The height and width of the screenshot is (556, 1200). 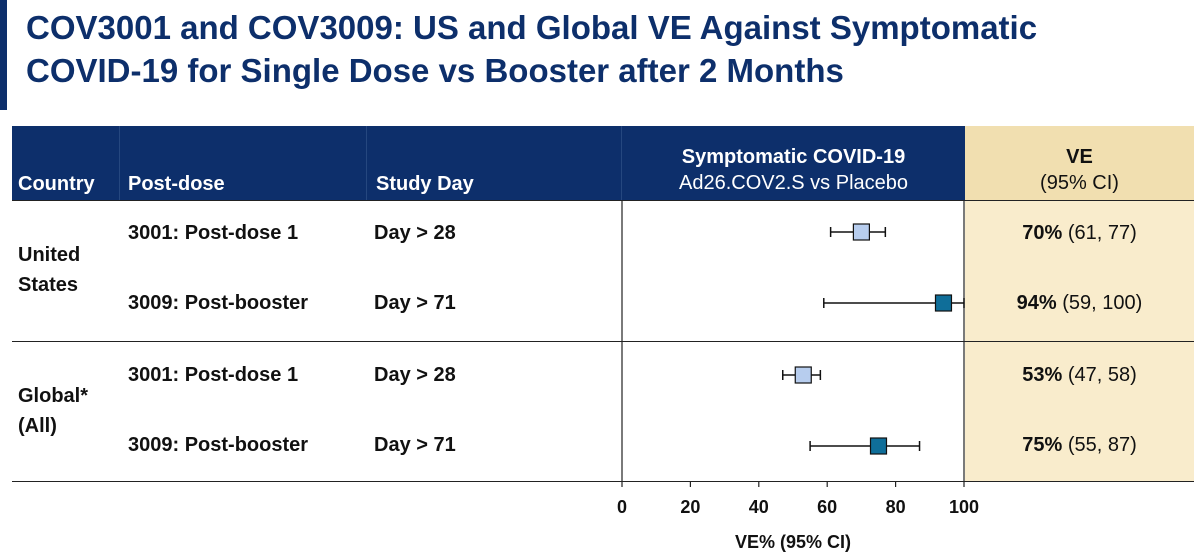 I want to click on title-accent-bar, so click(x=3, y=55).